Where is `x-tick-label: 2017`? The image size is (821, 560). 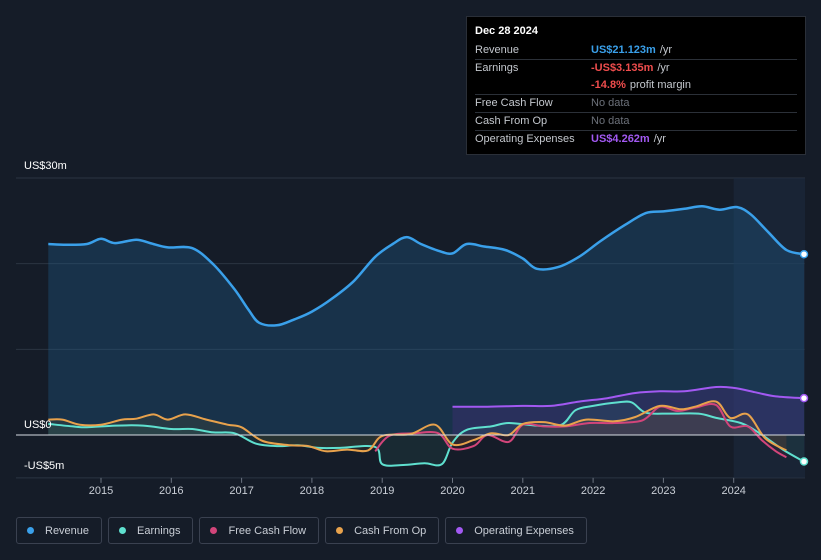 x-tick-label: 2017 is located at coordinates (241, 491).